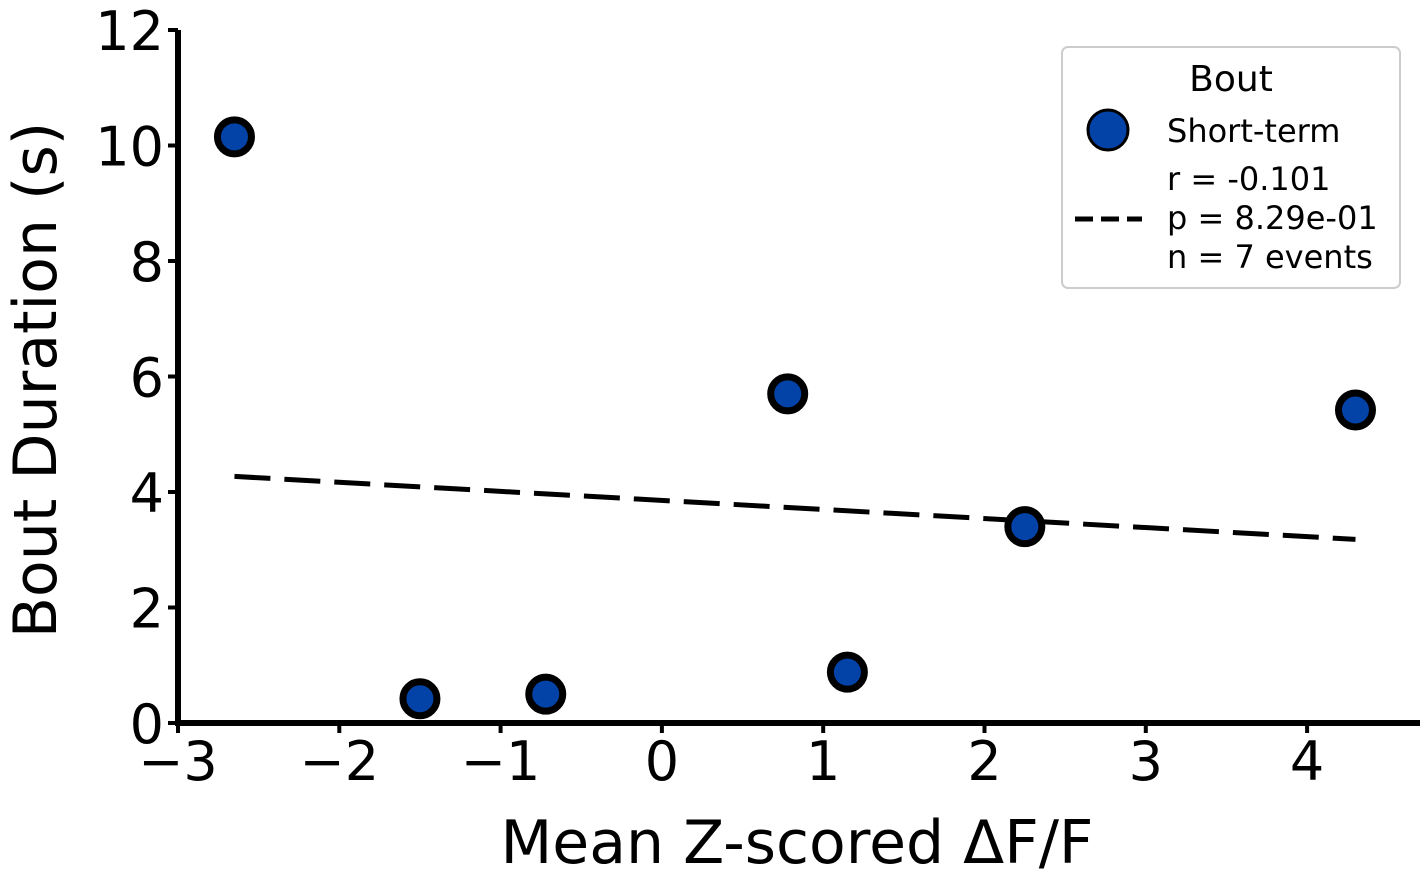 The height and width of the screenshot is (884, 1427). What do you see at coordinates (147, 262) in the screenshot?
I see `y-tick-label: 8` at bounding box center [147, 262].